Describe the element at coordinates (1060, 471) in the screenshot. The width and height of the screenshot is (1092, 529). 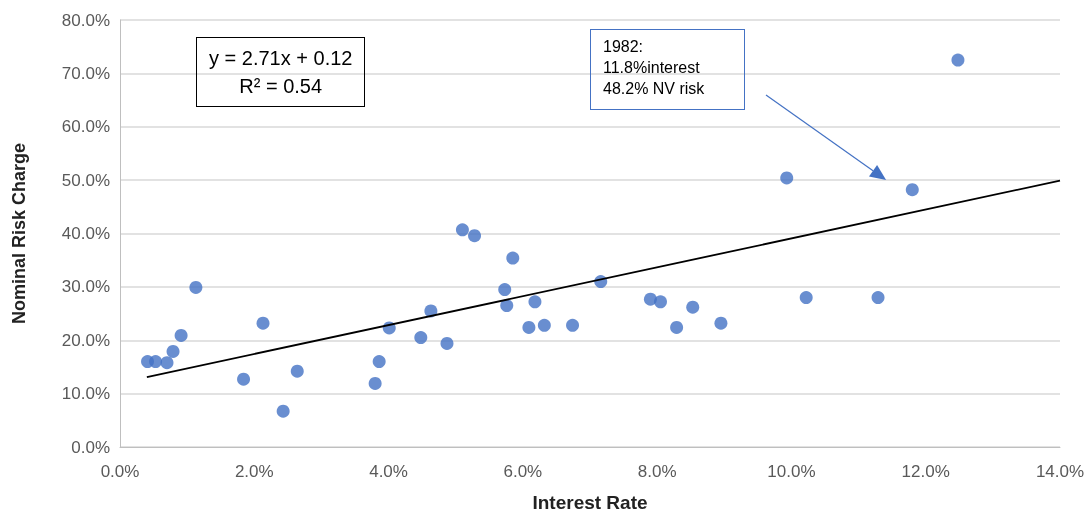
I see `x-tick-label: 14.0%` at that location.